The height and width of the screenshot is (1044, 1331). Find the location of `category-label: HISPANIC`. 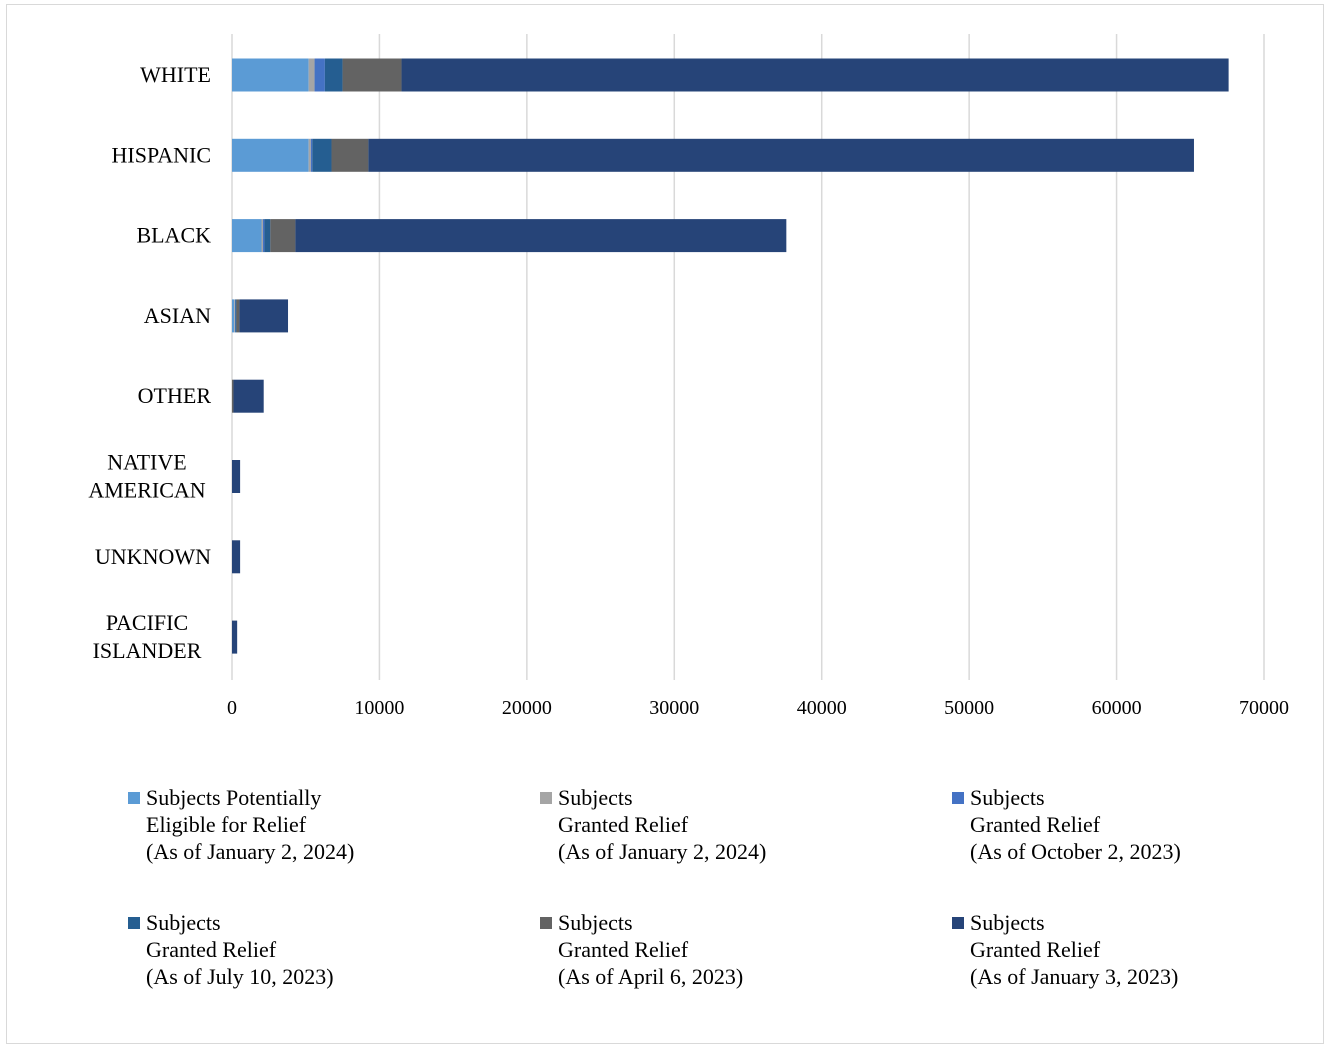

category-label: HISPANIC is located at coordinates (161, 154).